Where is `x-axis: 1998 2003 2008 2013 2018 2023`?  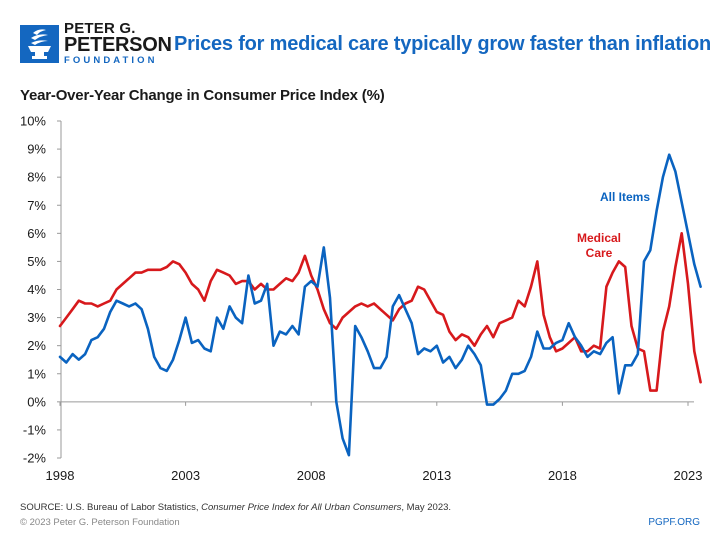
x-axis: 1998 2003 2008 2013 2018 2023 is located at coordinates (374, 442).